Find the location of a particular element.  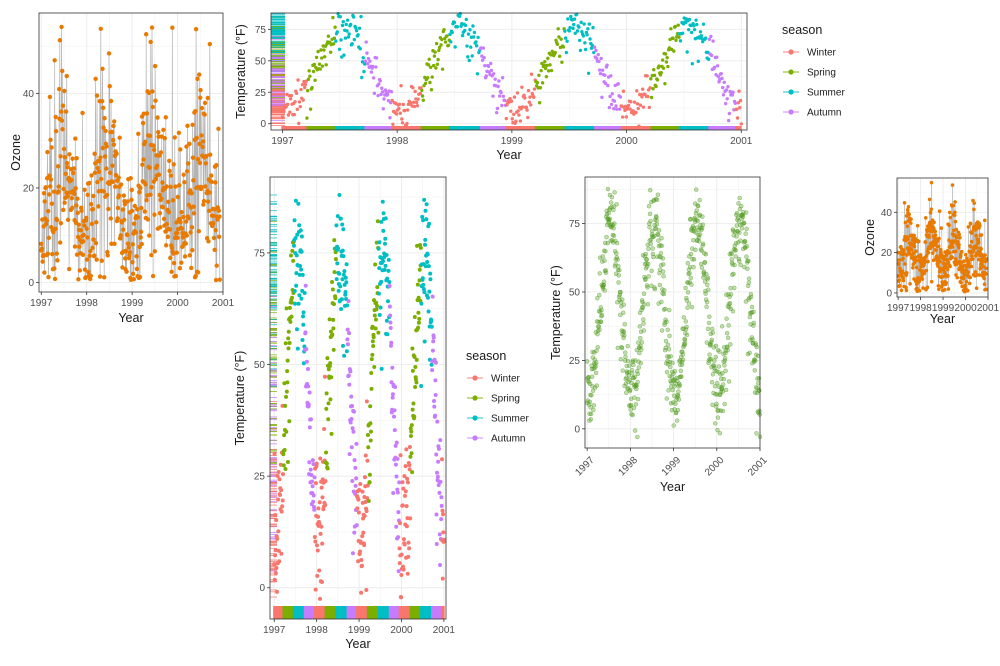

x-tick-label: 1998 is located at coordinates (87, 303).